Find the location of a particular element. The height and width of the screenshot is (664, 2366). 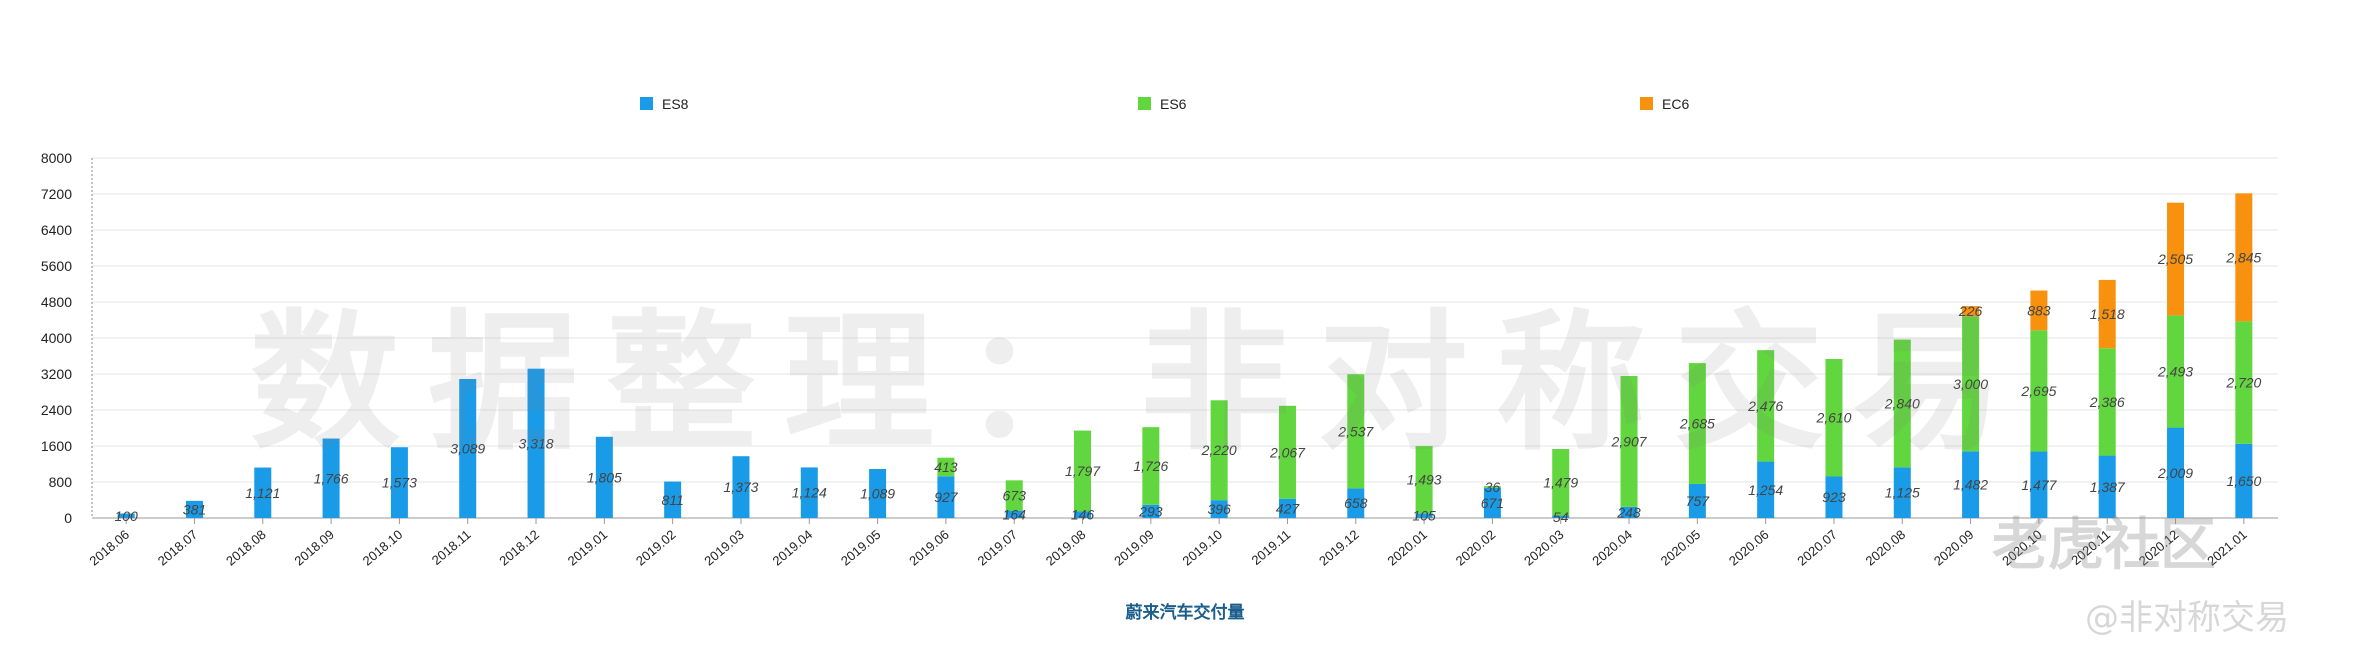

data-label-es6: 2,476 is located at coordinates (1765, 406).